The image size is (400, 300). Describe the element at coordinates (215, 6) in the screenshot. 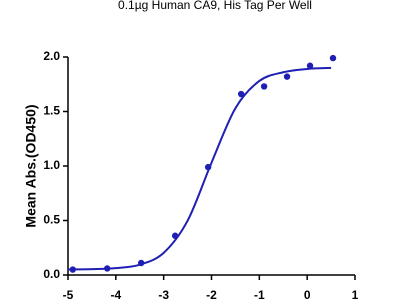

I see `chart-title: 0.1µg Human CA9, His Tag Per Well` at that location.